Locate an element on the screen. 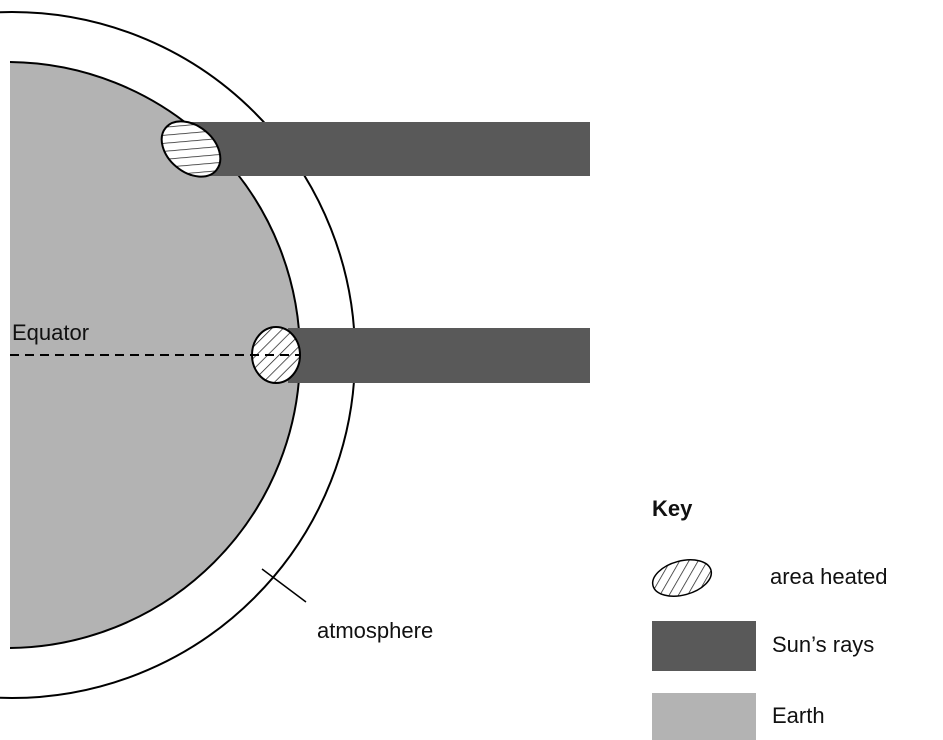 The width and height of the screenshot is (943, 740). key-title: Key is located at coordinates (672, 508).